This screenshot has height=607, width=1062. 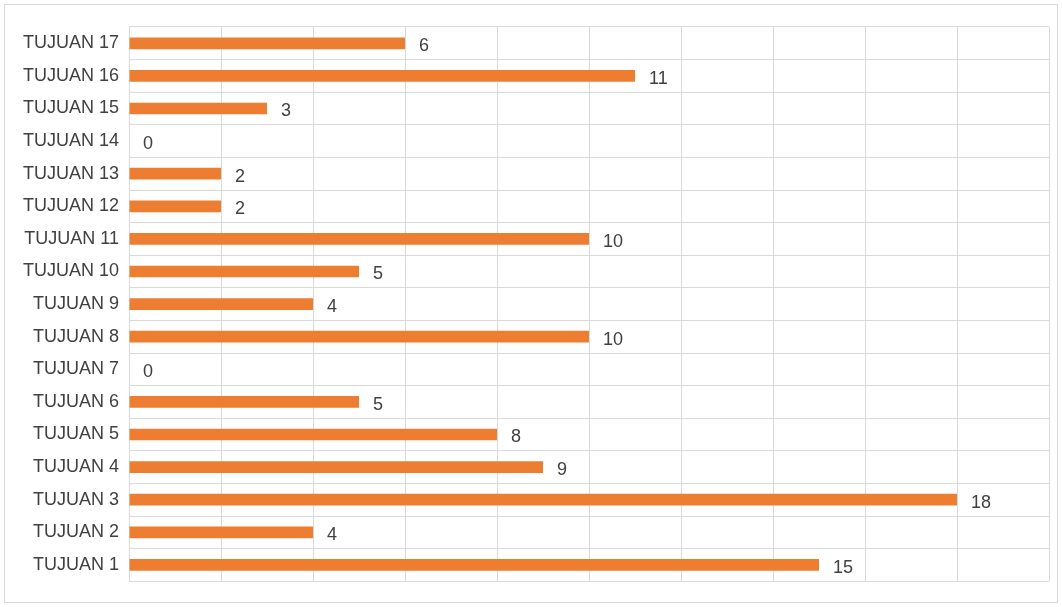 I want to click on y-tick-label: TUJUAN 16, so click(x=71, y=74).